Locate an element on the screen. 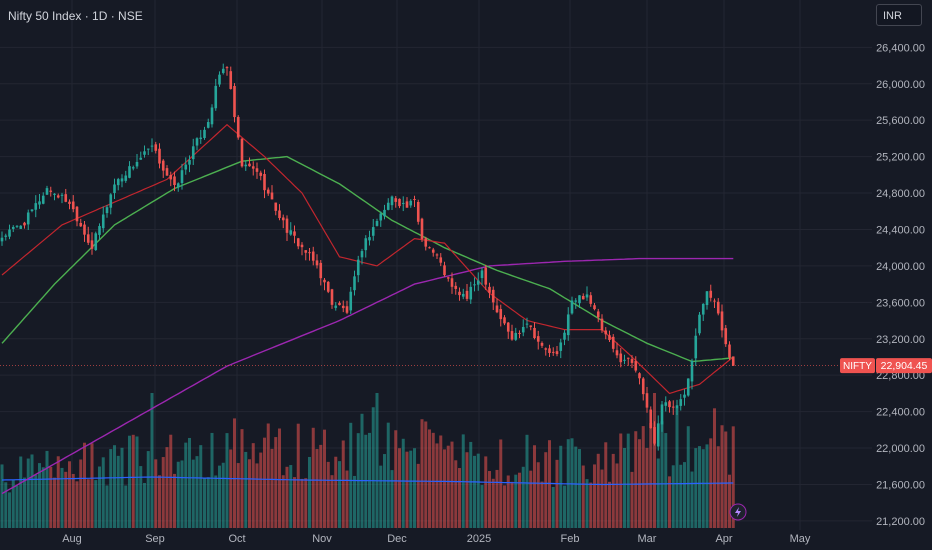 The image size is (932, 550). y-tick-label: 23,200.00 is located at coordinates (900, 340).